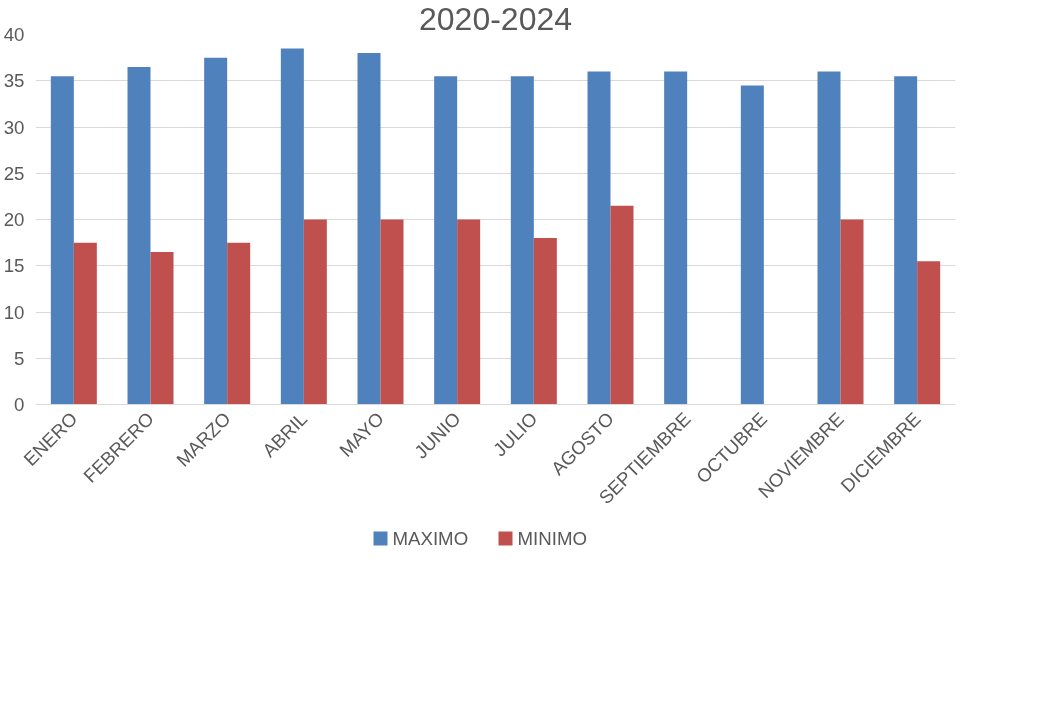 This screenshot has height=705, width=1055. What do you see at coordinates (14, 173) in the screenshot?
I see `y-tick-label: 25` at bounding box center [14, 173].